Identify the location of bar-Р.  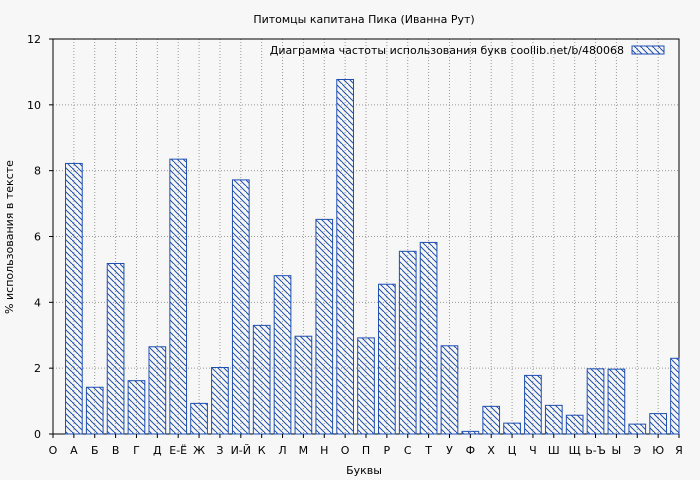
(387, 359).